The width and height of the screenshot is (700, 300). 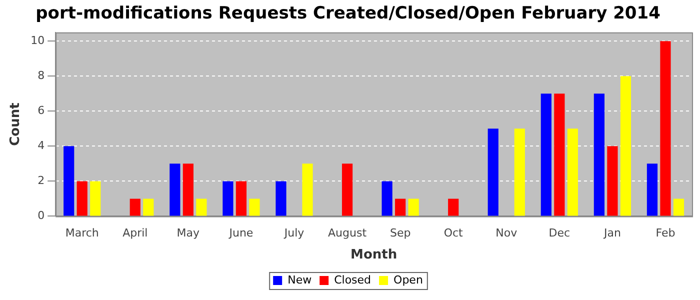 I want to click on x-tick-label: Sep, so click(x=400, y=233).